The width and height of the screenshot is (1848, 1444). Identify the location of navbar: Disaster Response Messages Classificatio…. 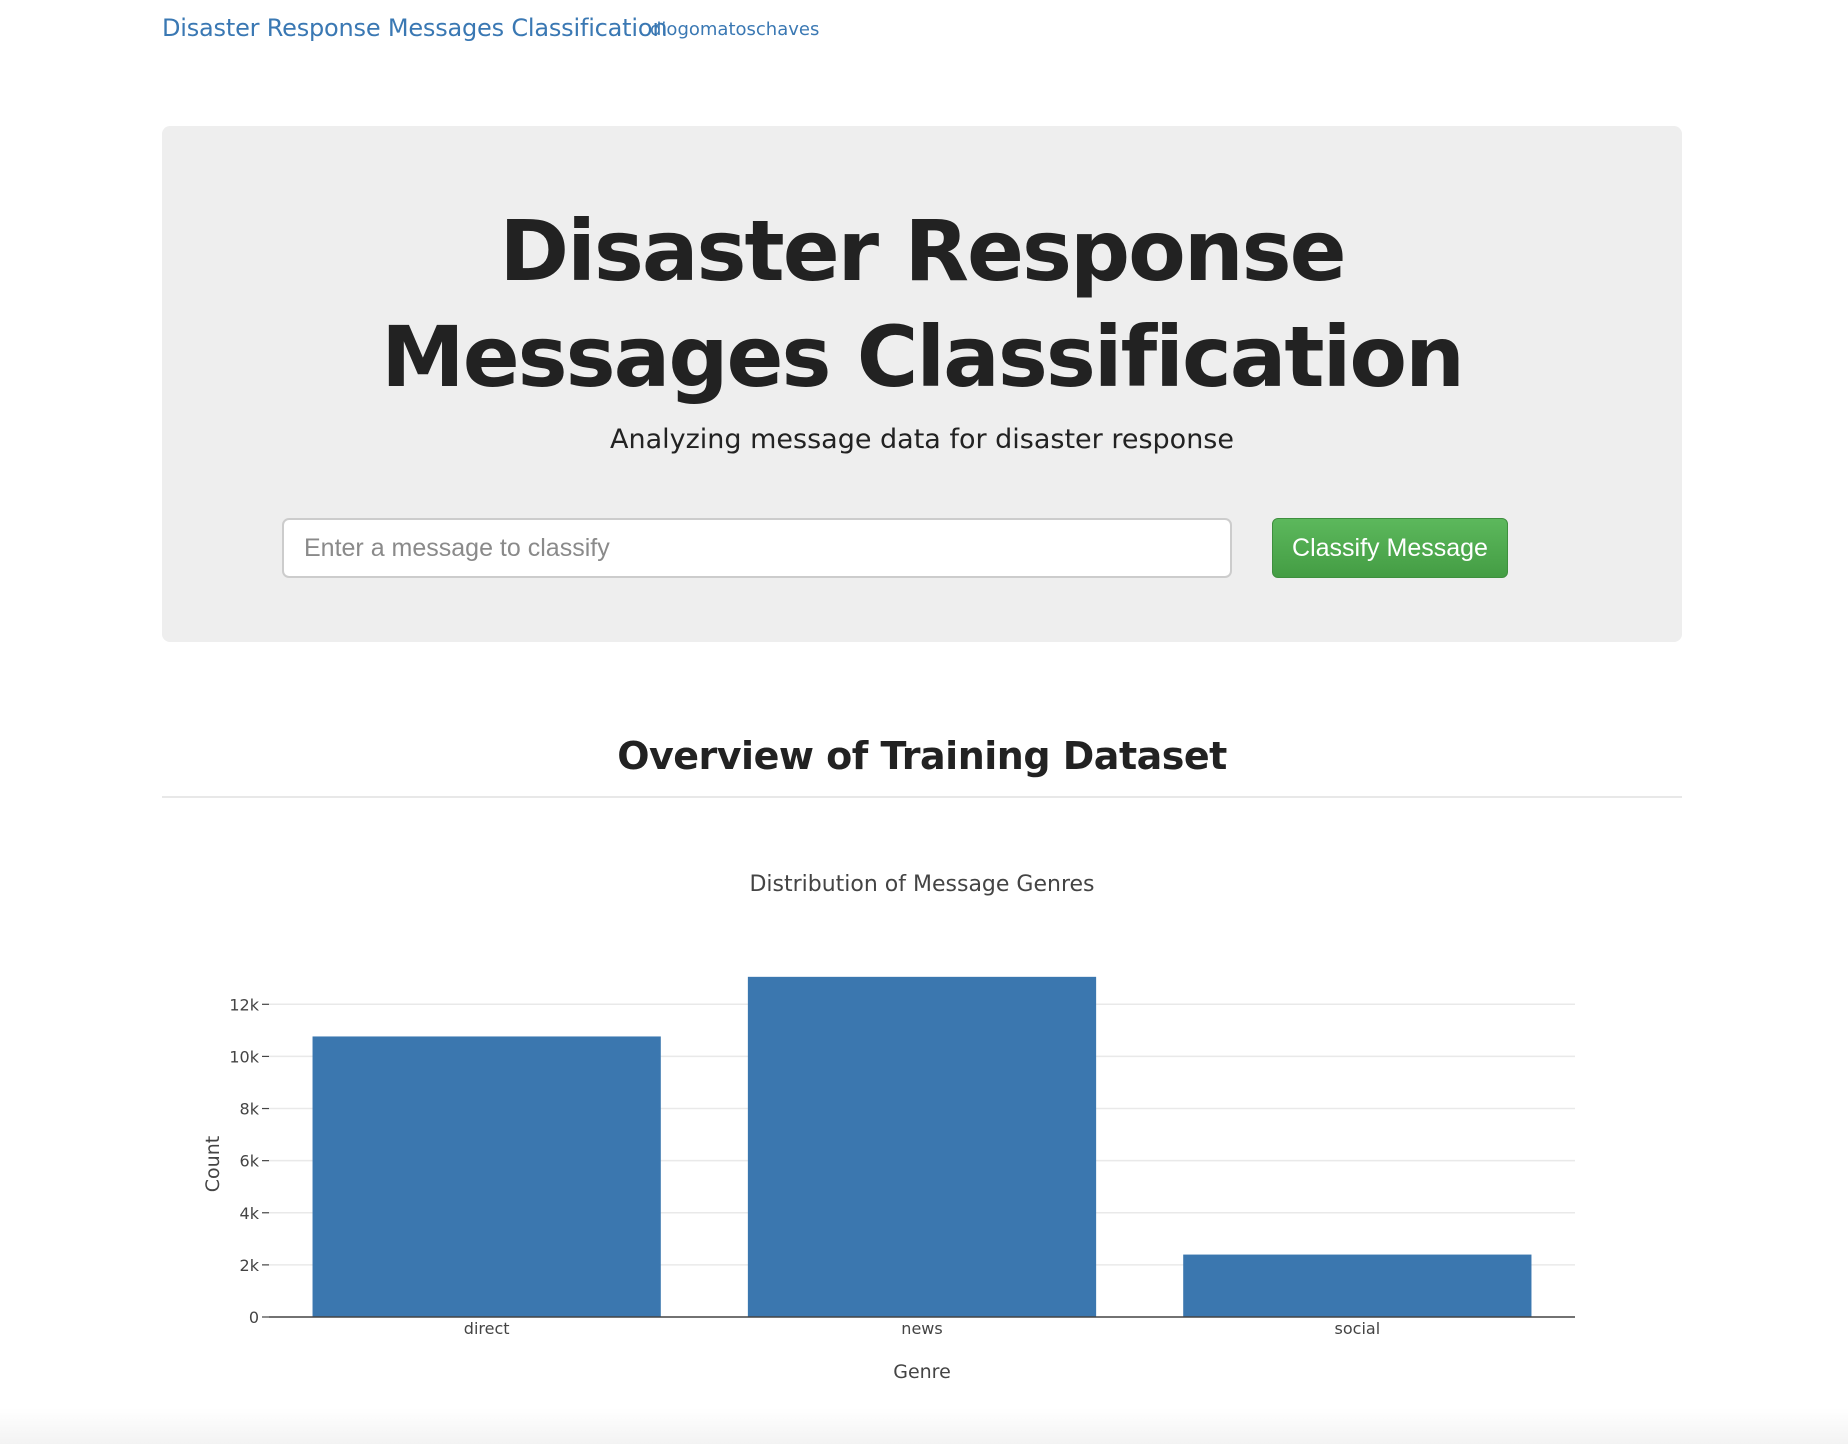
(924, 30).